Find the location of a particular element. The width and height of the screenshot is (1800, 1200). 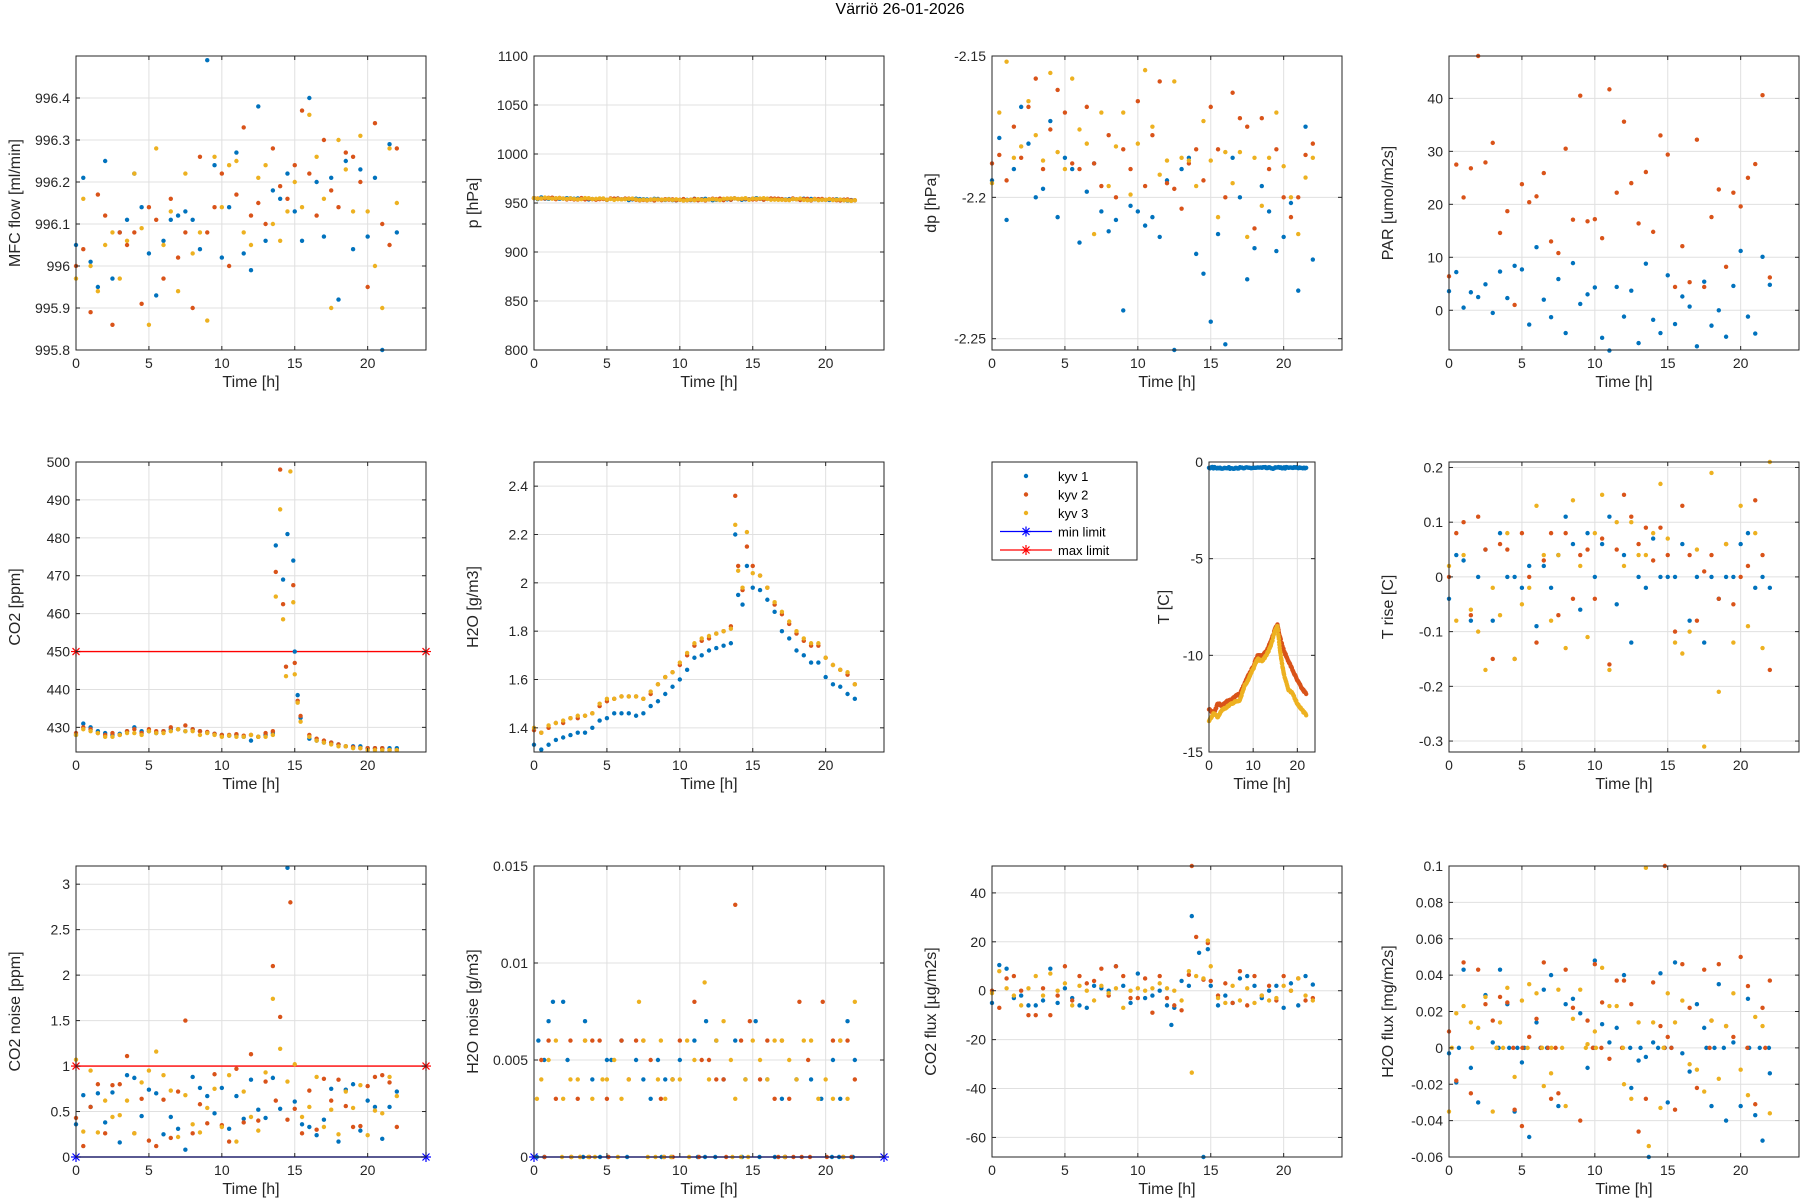

legend: kyv 1 kyv 2 kyv 3 min limit max limit is located at coordinates (1064, 511).